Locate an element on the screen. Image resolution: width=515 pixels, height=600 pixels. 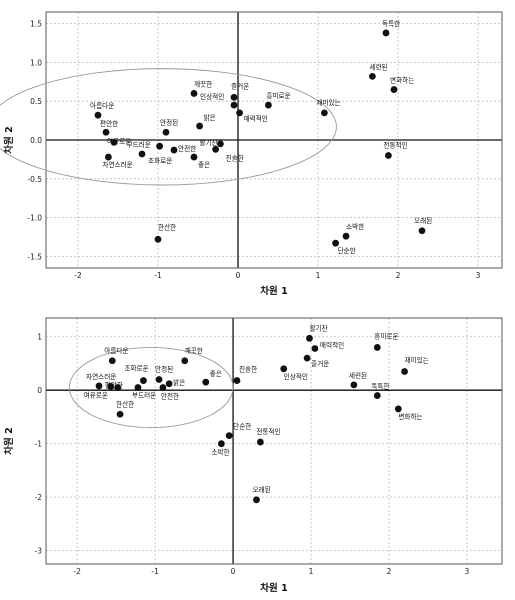
y-tick-label: 1.0 is located at coordinates (36, 62).